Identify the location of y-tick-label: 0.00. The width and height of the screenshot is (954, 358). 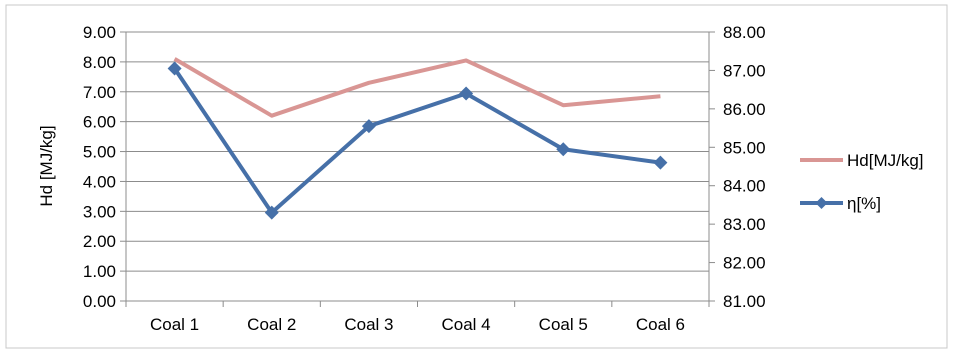
(99, 301).